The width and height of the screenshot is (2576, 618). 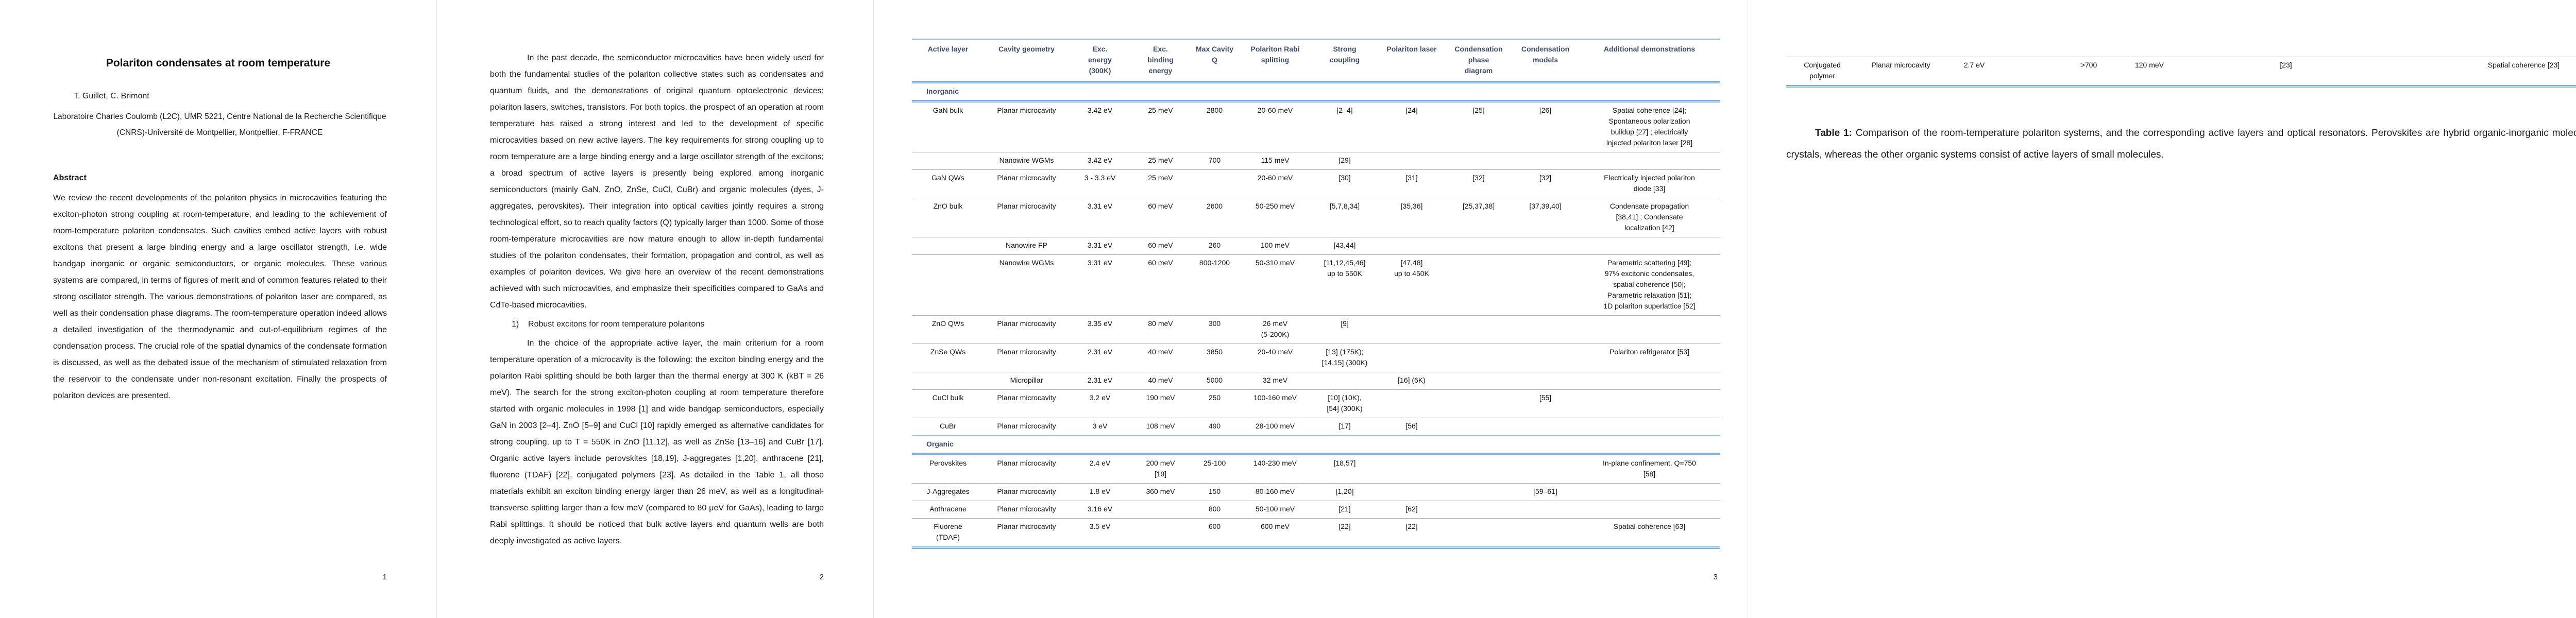 I want to click on table-cell: 2.31 eV, so click(x=1100, y=381).